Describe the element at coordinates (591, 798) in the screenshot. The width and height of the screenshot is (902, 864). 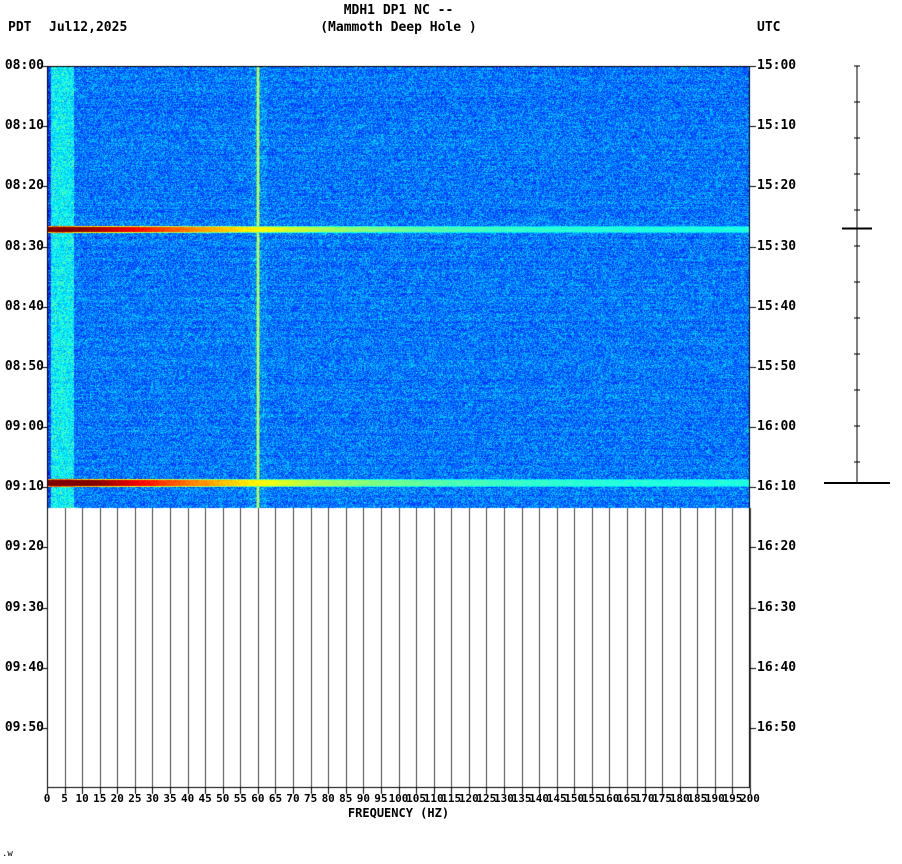
I see `freq-tick-155: 155` at that location.